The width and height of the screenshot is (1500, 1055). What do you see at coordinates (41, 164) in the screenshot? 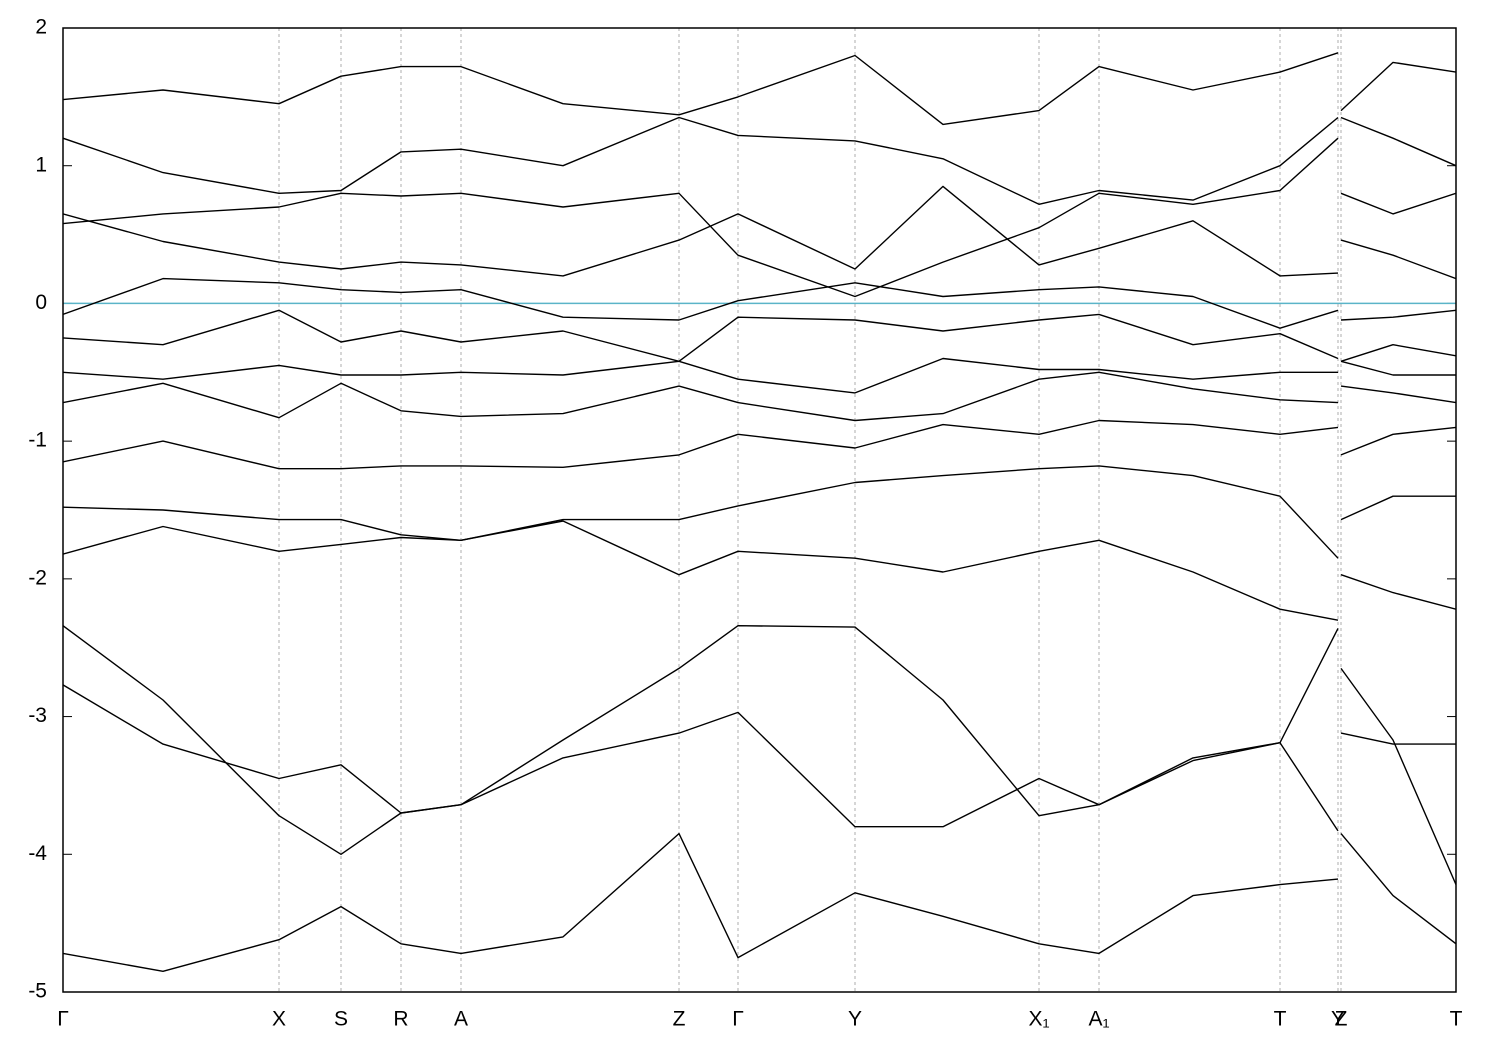
I see `y-tick-label: 1` at bounding box center [41, 164].